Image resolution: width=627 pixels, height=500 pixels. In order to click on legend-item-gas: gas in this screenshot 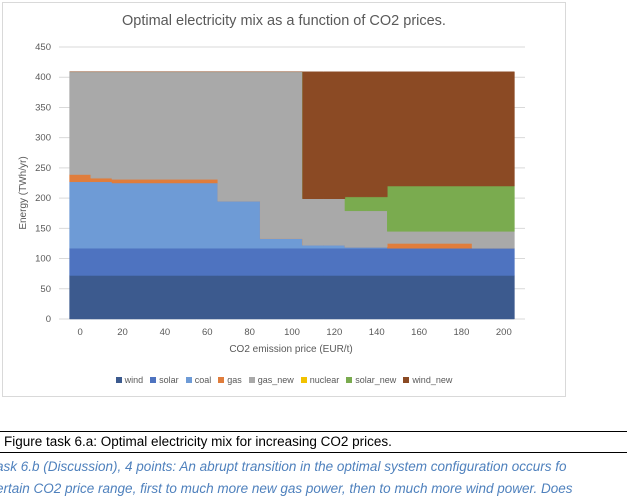, I will do `click(230, 380)`.